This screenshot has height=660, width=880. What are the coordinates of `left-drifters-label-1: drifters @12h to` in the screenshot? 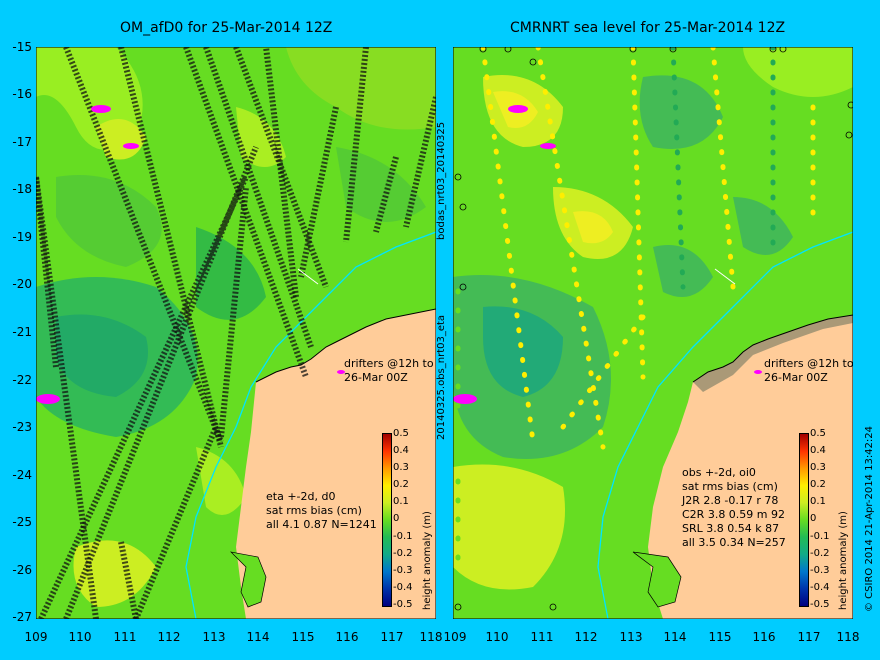 It's located at (389, 363).